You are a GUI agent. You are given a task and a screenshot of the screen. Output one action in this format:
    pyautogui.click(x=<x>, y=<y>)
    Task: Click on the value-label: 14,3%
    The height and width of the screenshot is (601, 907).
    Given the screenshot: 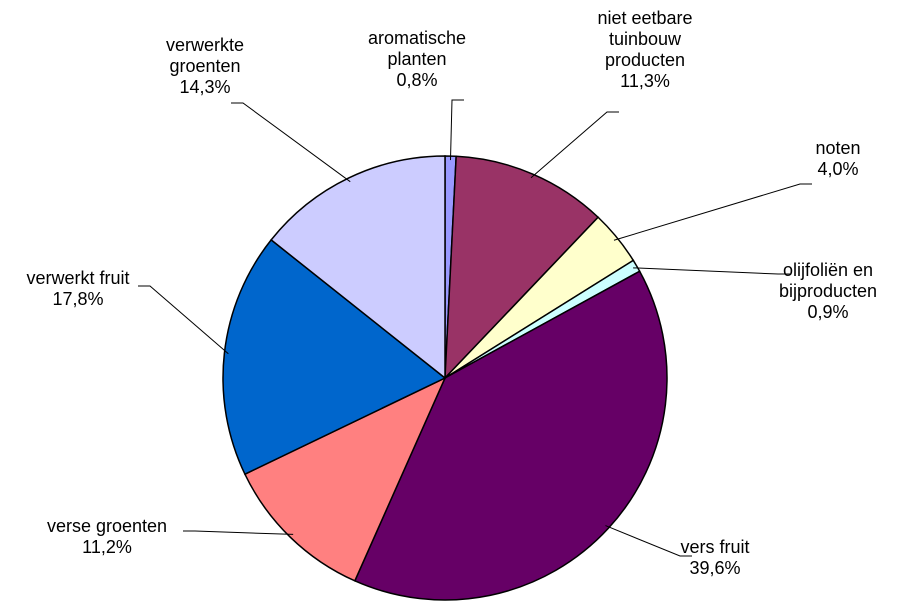 What is the action you would take?
    pyautogui.click(x=205, y=87)
    